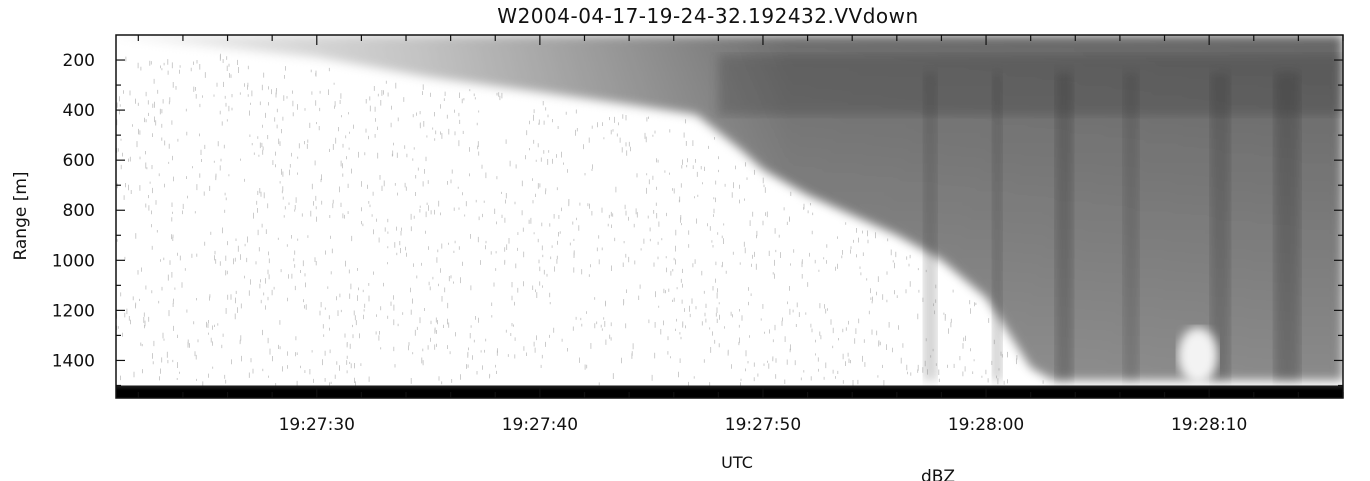 This screenshot has height=481, width=1370. Describe the element at coordinates (1197, 355) in the screenshot. I see `clear-pocket` at that location.